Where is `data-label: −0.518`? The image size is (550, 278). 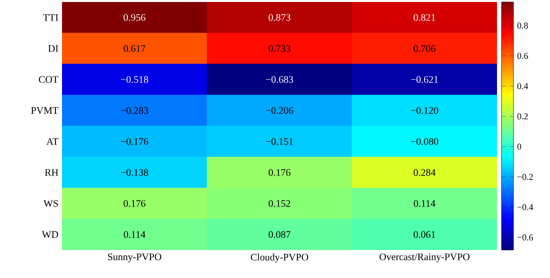
data-label: −0.518 is located at coordinates (134, 79).